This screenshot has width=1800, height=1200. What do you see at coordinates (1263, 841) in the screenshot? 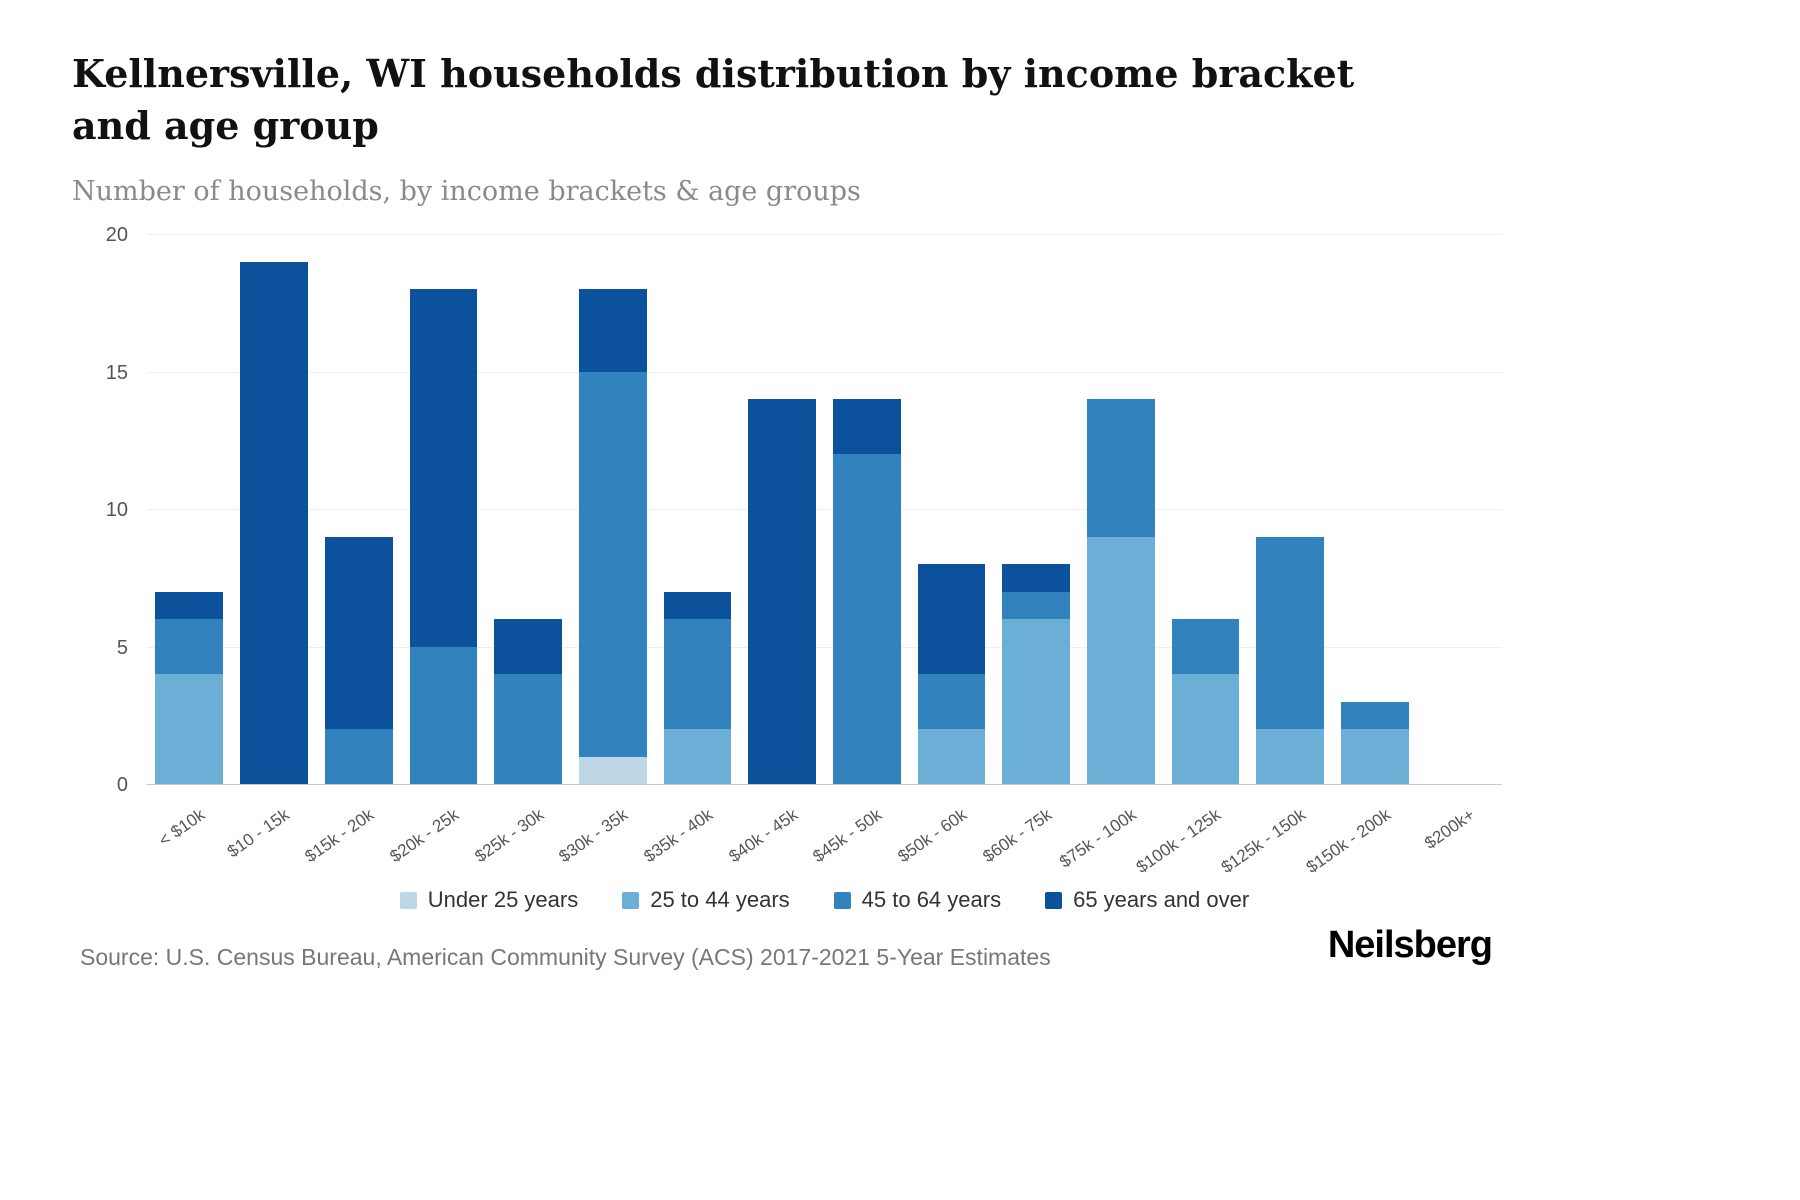
I see `x-tick-label: $125k - 150k` at bounding box center [1263, 841].